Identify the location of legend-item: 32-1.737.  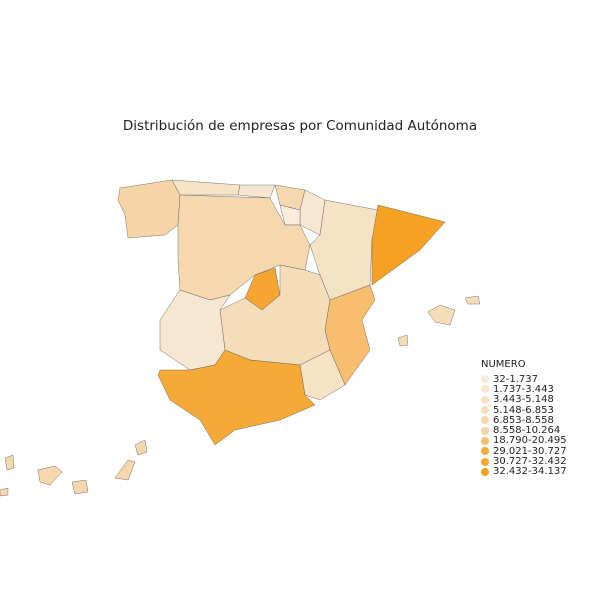
(524, 379).